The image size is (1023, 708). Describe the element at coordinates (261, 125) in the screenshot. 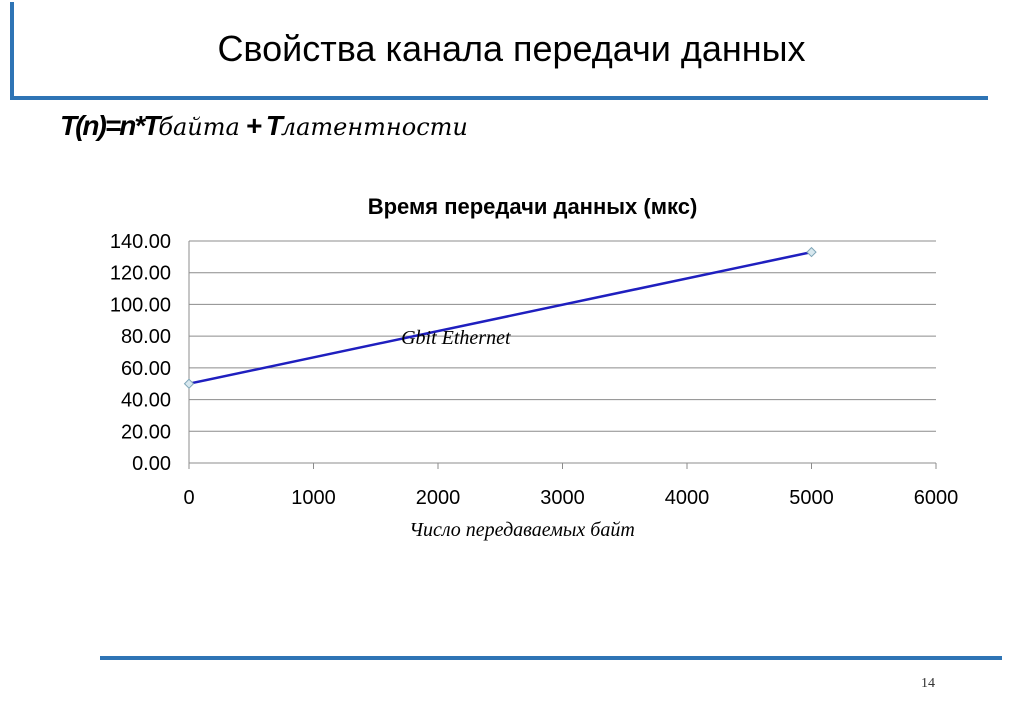

I see `formula-part-3: + T` at that location.